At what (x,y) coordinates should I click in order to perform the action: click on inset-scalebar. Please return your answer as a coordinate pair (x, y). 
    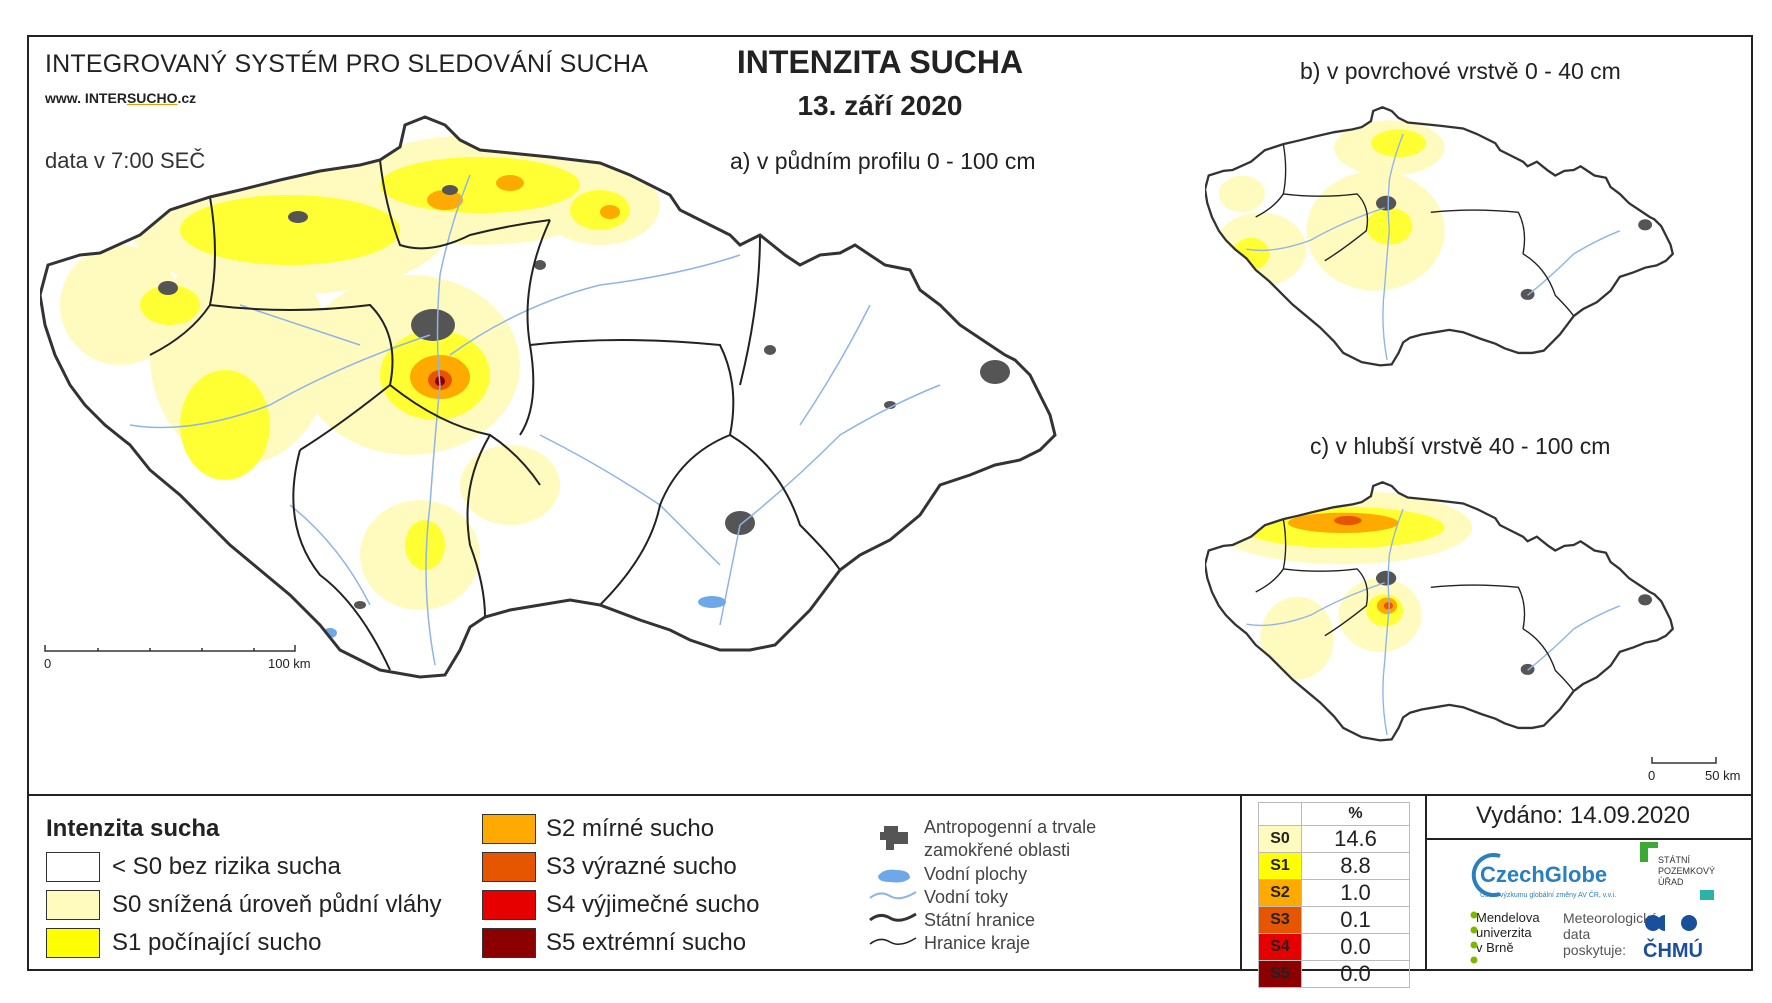
    Looking at the image, I should click on (1684, 760).